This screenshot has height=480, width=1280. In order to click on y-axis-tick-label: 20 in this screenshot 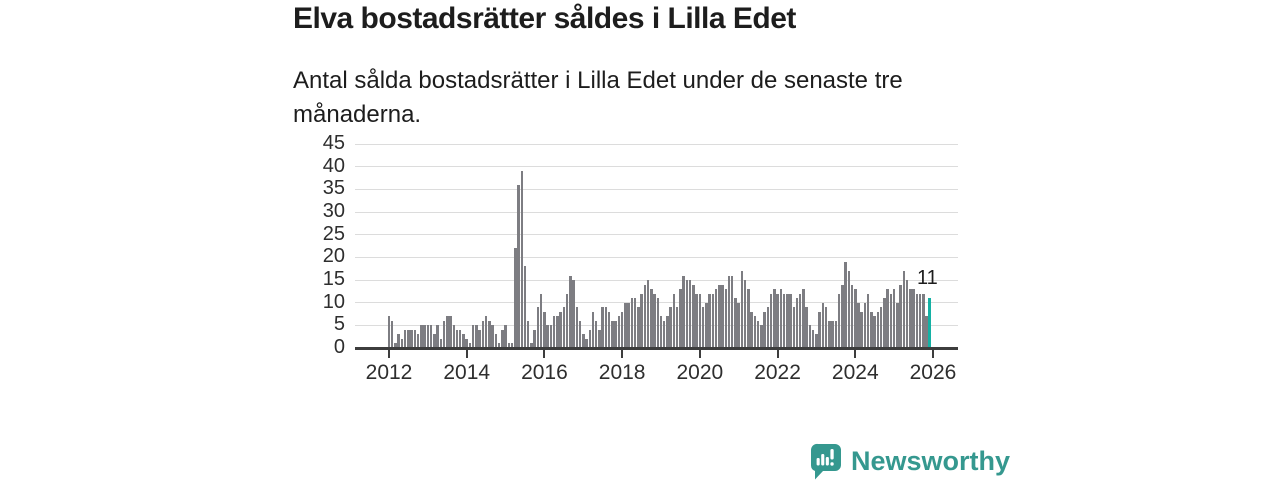, I will do `click(333, 256)`.